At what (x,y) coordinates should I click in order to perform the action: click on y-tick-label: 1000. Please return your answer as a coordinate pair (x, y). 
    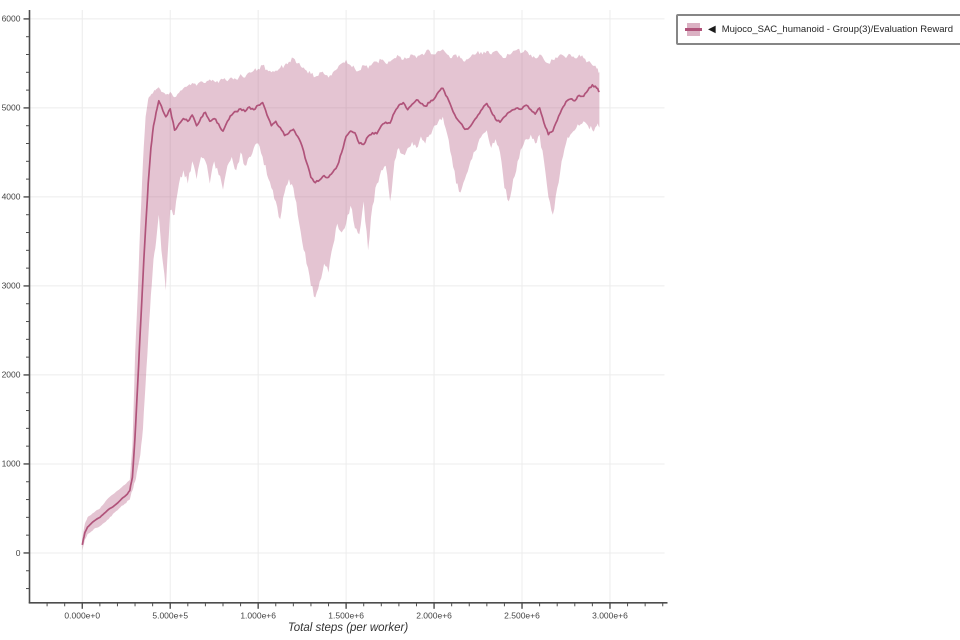
    Looking at the image, I should click on (11, 464).